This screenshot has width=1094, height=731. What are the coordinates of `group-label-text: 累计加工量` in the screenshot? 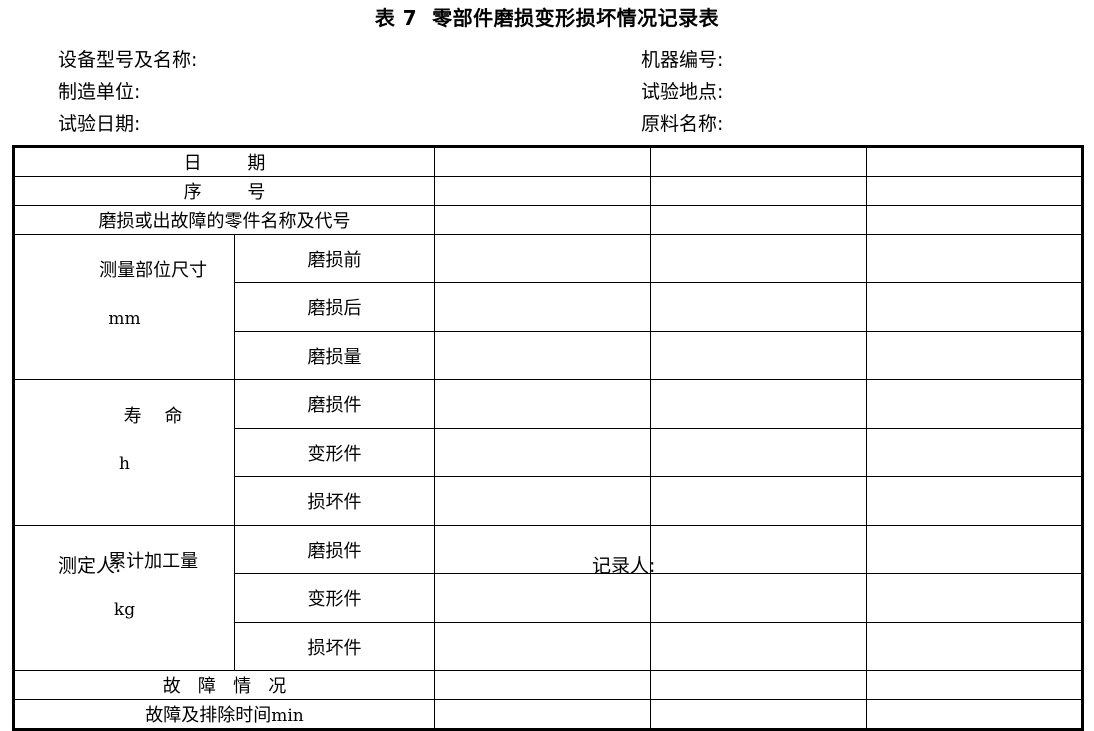 It's located at (153, 562).